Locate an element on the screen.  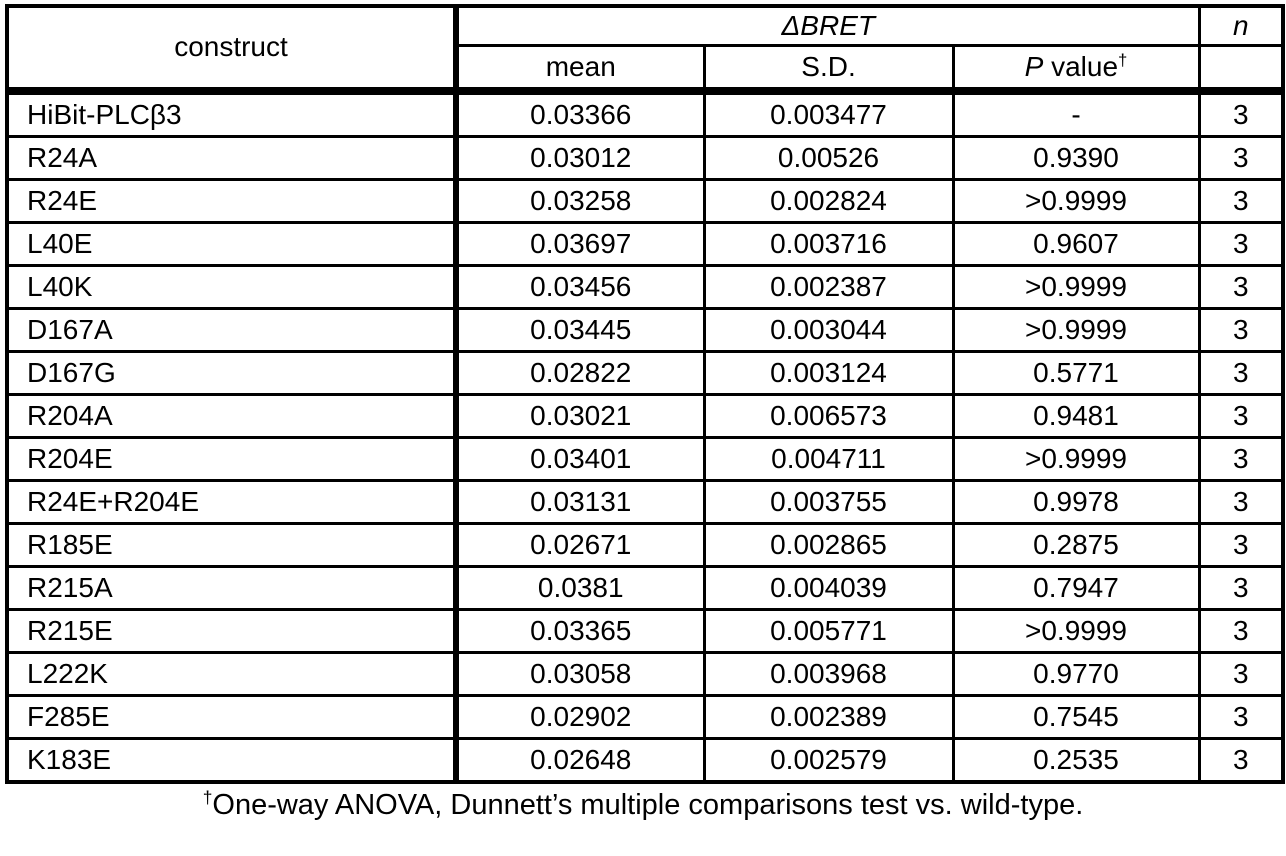
construct-column-header: construct is located at coordinates (231, 49).